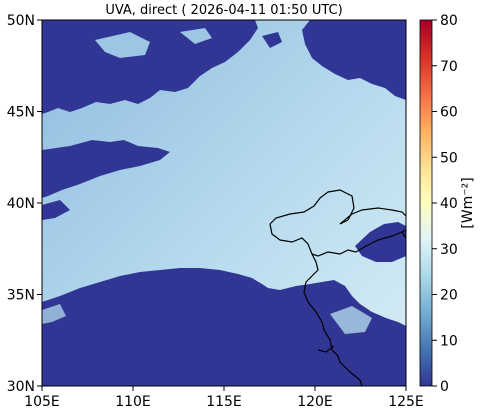 This screenshot has height=412, width=480. Describe the element at coordinates (449, 67) in the screenshot. I see `colorbar-tick-label: 70` at that location.